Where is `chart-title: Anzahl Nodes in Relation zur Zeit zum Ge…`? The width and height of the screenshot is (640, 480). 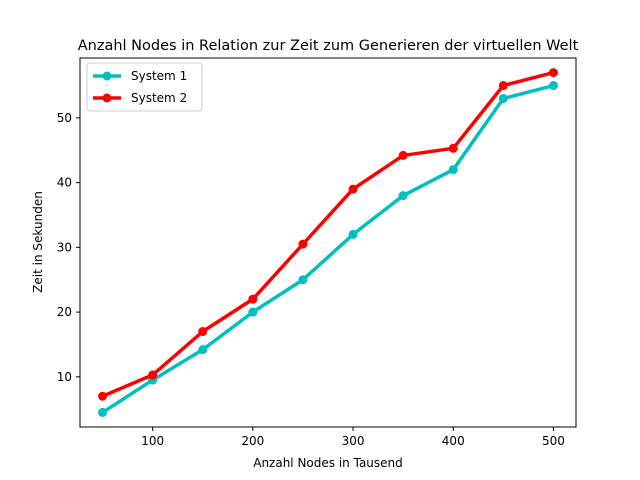
chart-title: Anzahl Nodes in Relation zur Zeit zum Ge… is located at coordinates (328, 46).